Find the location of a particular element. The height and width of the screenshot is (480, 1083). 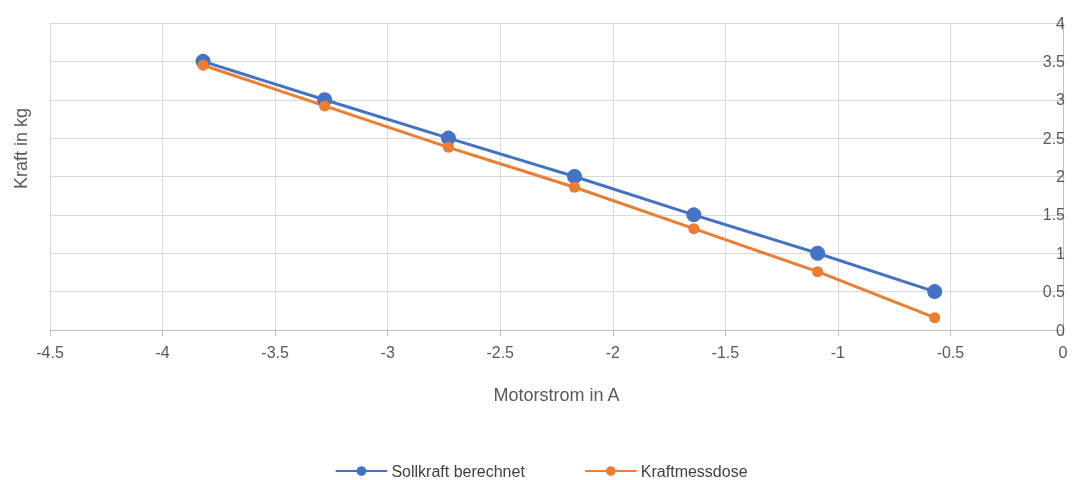

y-tick-label: 3 is located at coordinates (1061, 100).